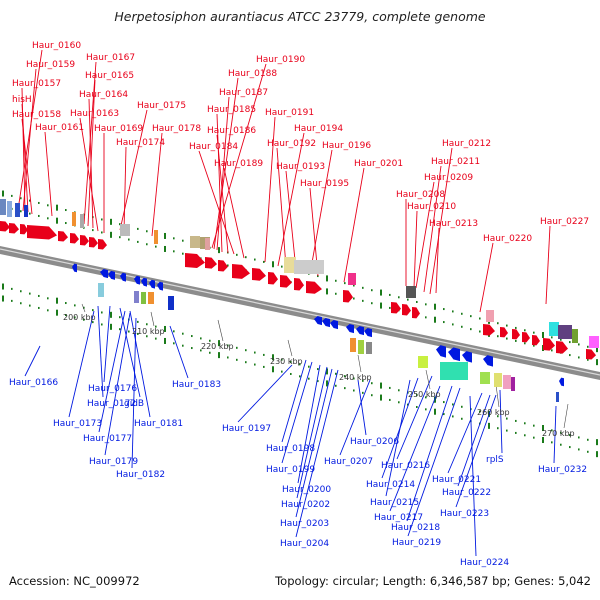 Image resolution: width=600 pixels, height=600 pixels. I want to click on forward-gene-label: Haur_0157, so click(36, 84).